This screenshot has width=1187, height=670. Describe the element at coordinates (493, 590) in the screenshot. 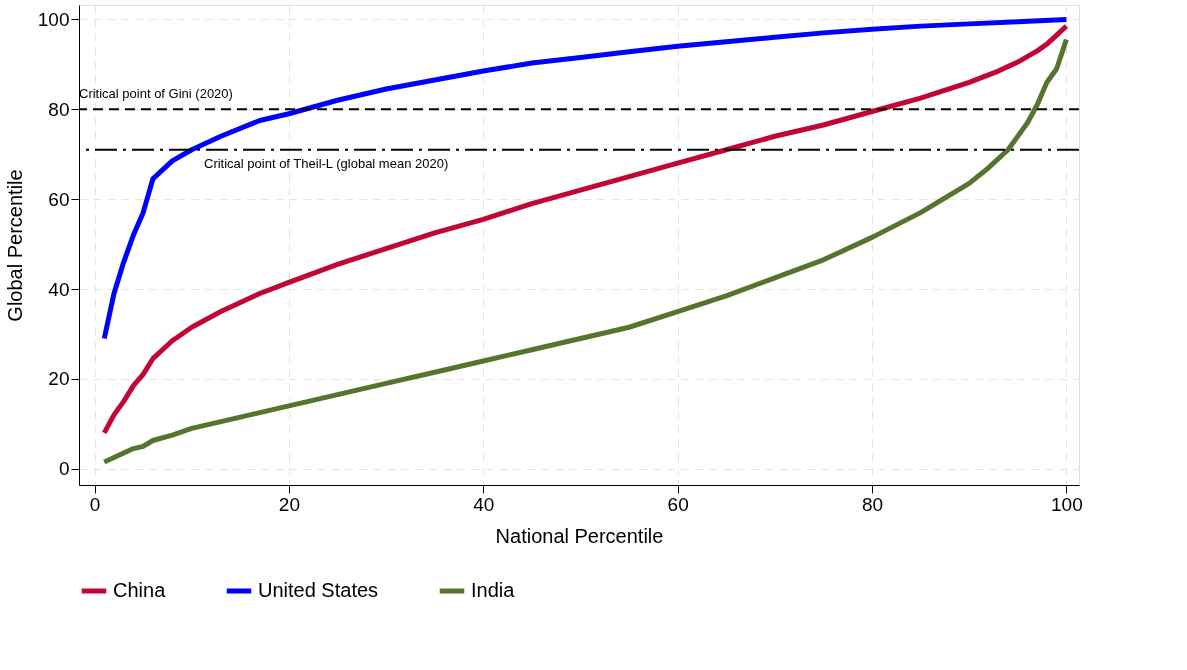

I see `legend-label: India` at that location.